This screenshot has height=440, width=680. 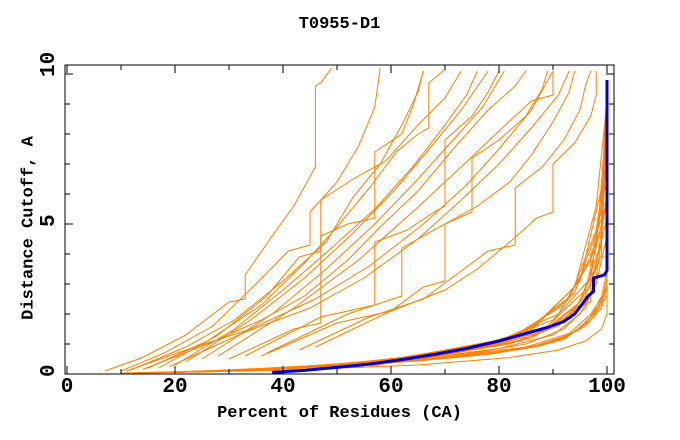 I want to click on y-tick-label: 0, so click(x=49, y=370).